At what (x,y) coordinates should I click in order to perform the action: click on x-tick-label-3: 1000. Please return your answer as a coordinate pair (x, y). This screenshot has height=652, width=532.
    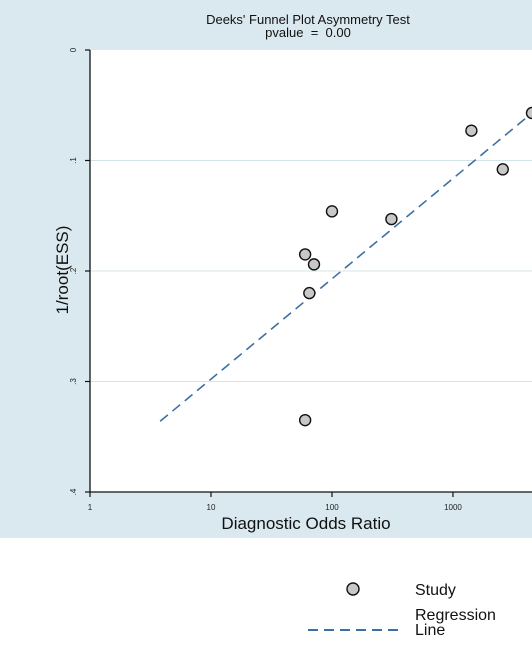
    Looking at the image, I should click on (453, 507).